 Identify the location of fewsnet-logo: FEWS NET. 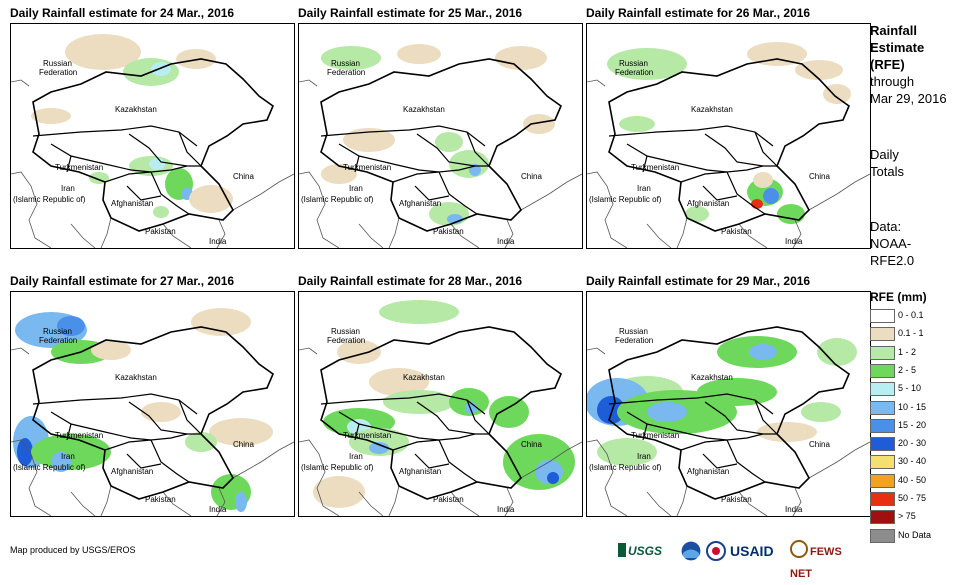
(826, 560).